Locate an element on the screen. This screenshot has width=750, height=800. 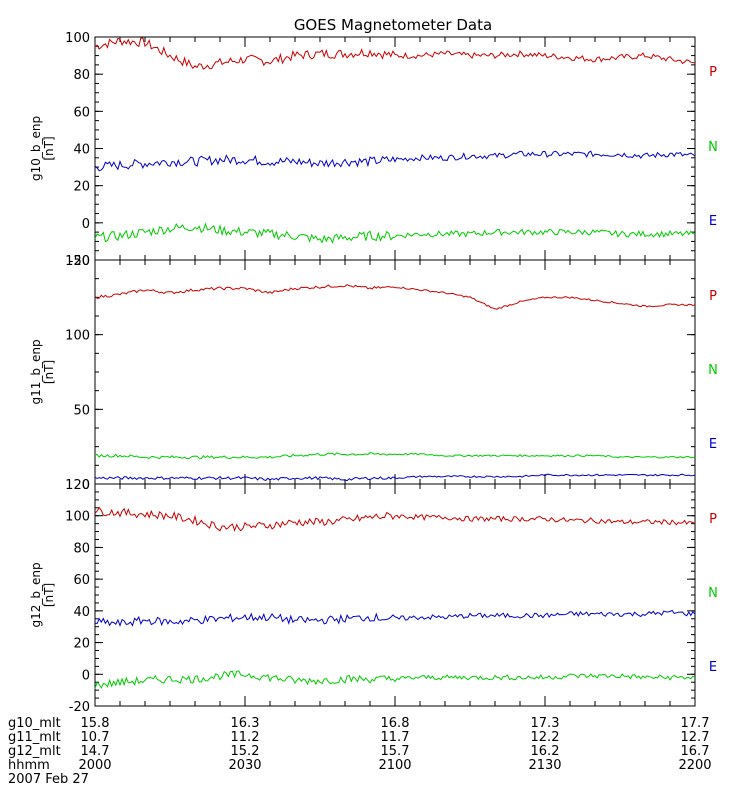
y-tick-label: 120 is located at coordinates (77, 485).